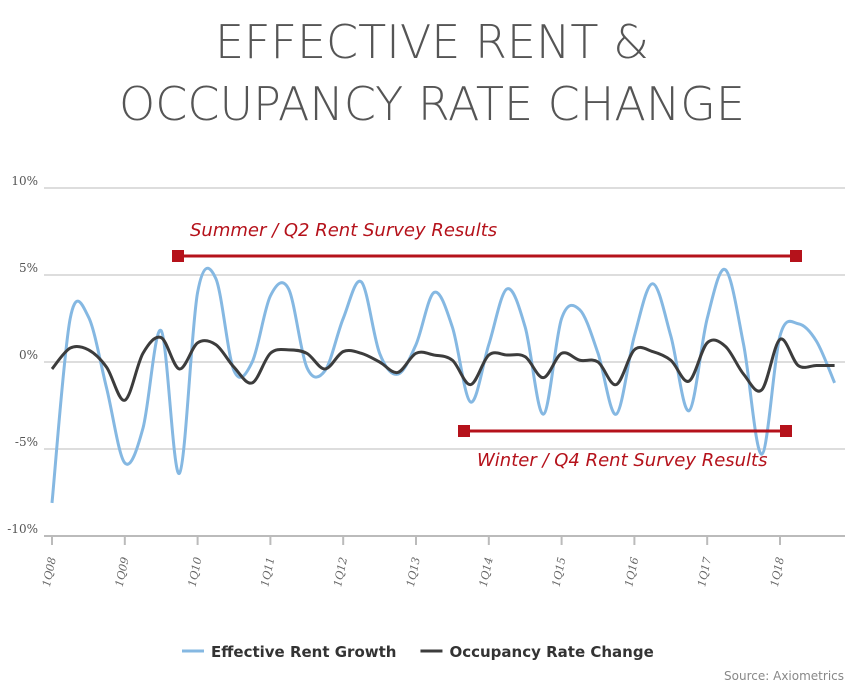 Image resolution: width=864 pixels, height=694 pixels. What do you see at coordinates (340, 572) in the screenshot?
I see `x-tick-label: 1Q12` at bounding box center [340, 572].